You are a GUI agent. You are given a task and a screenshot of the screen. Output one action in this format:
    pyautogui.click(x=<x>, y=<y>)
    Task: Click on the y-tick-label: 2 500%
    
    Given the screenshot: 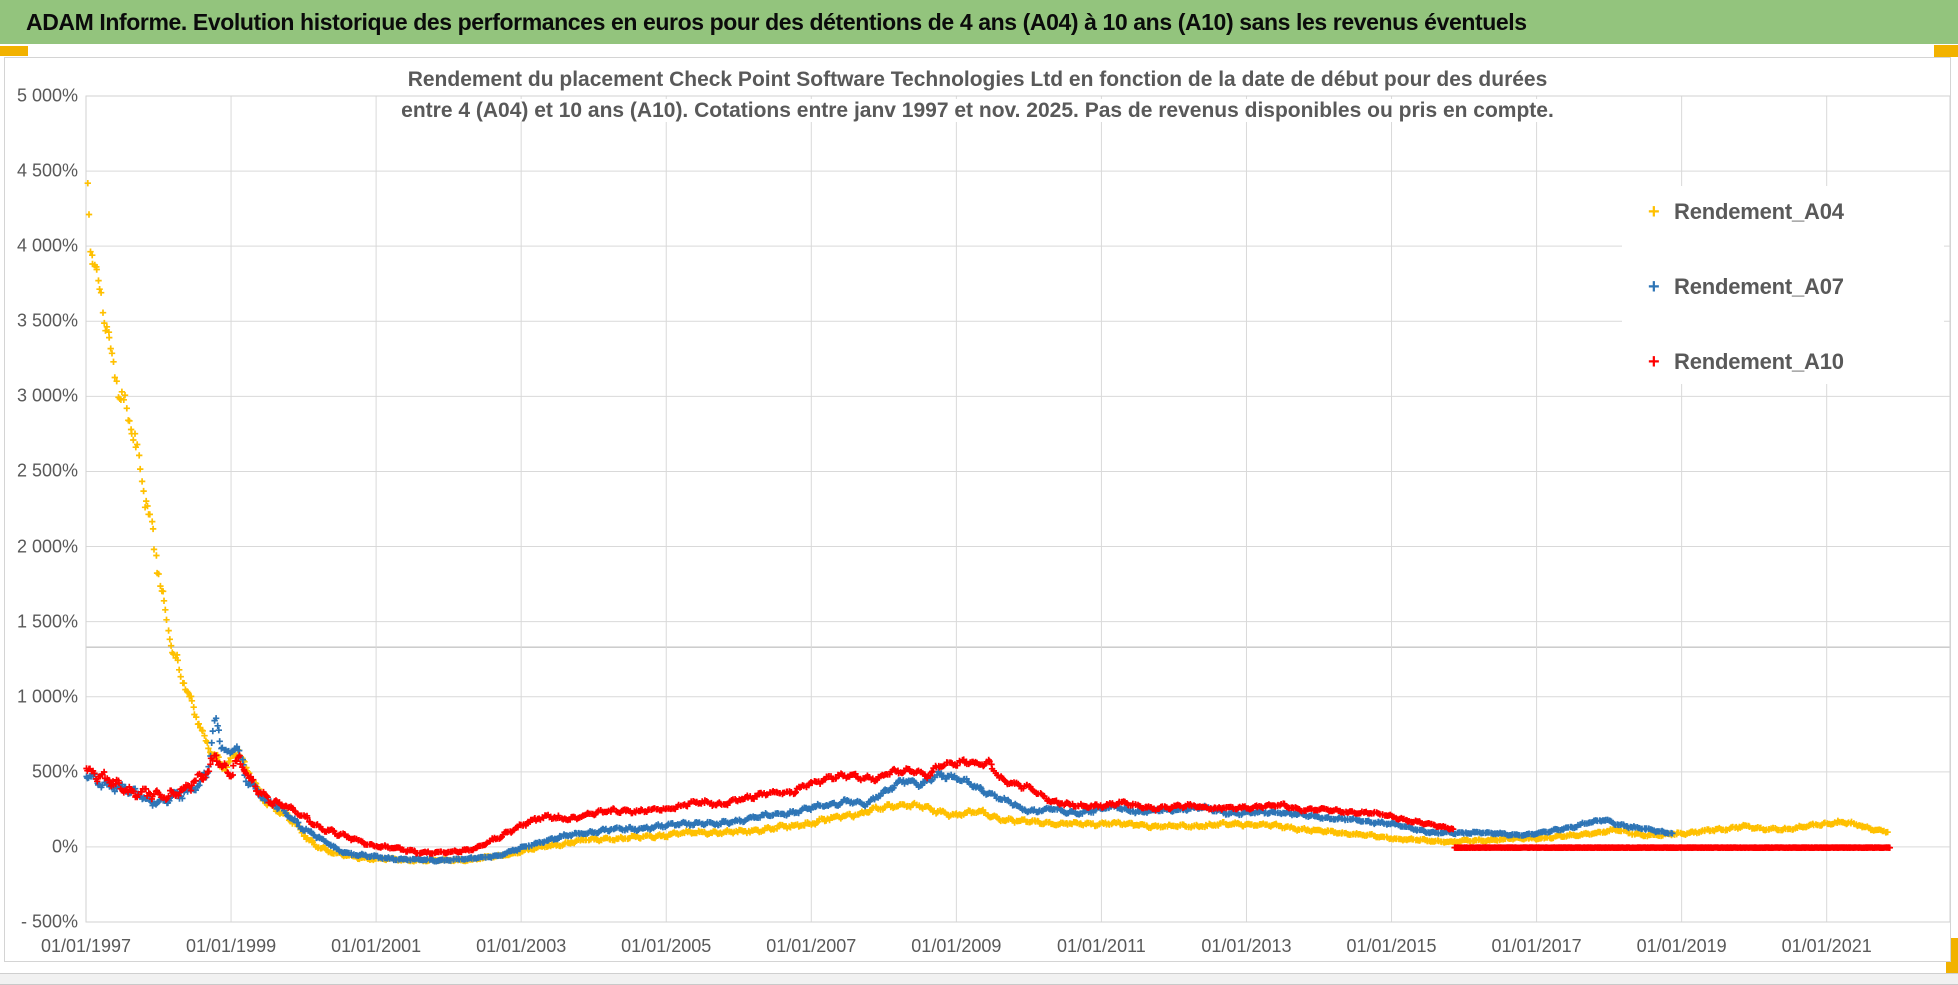 What is the action you would take?
    pyautogui.click(x=47, y=470)
    